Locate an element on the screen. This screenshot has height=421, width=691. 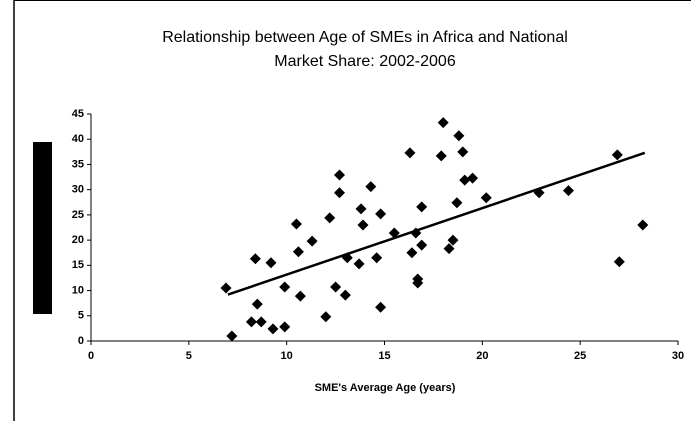
y-tick-label: 40 is located at coordinates (78, 139).